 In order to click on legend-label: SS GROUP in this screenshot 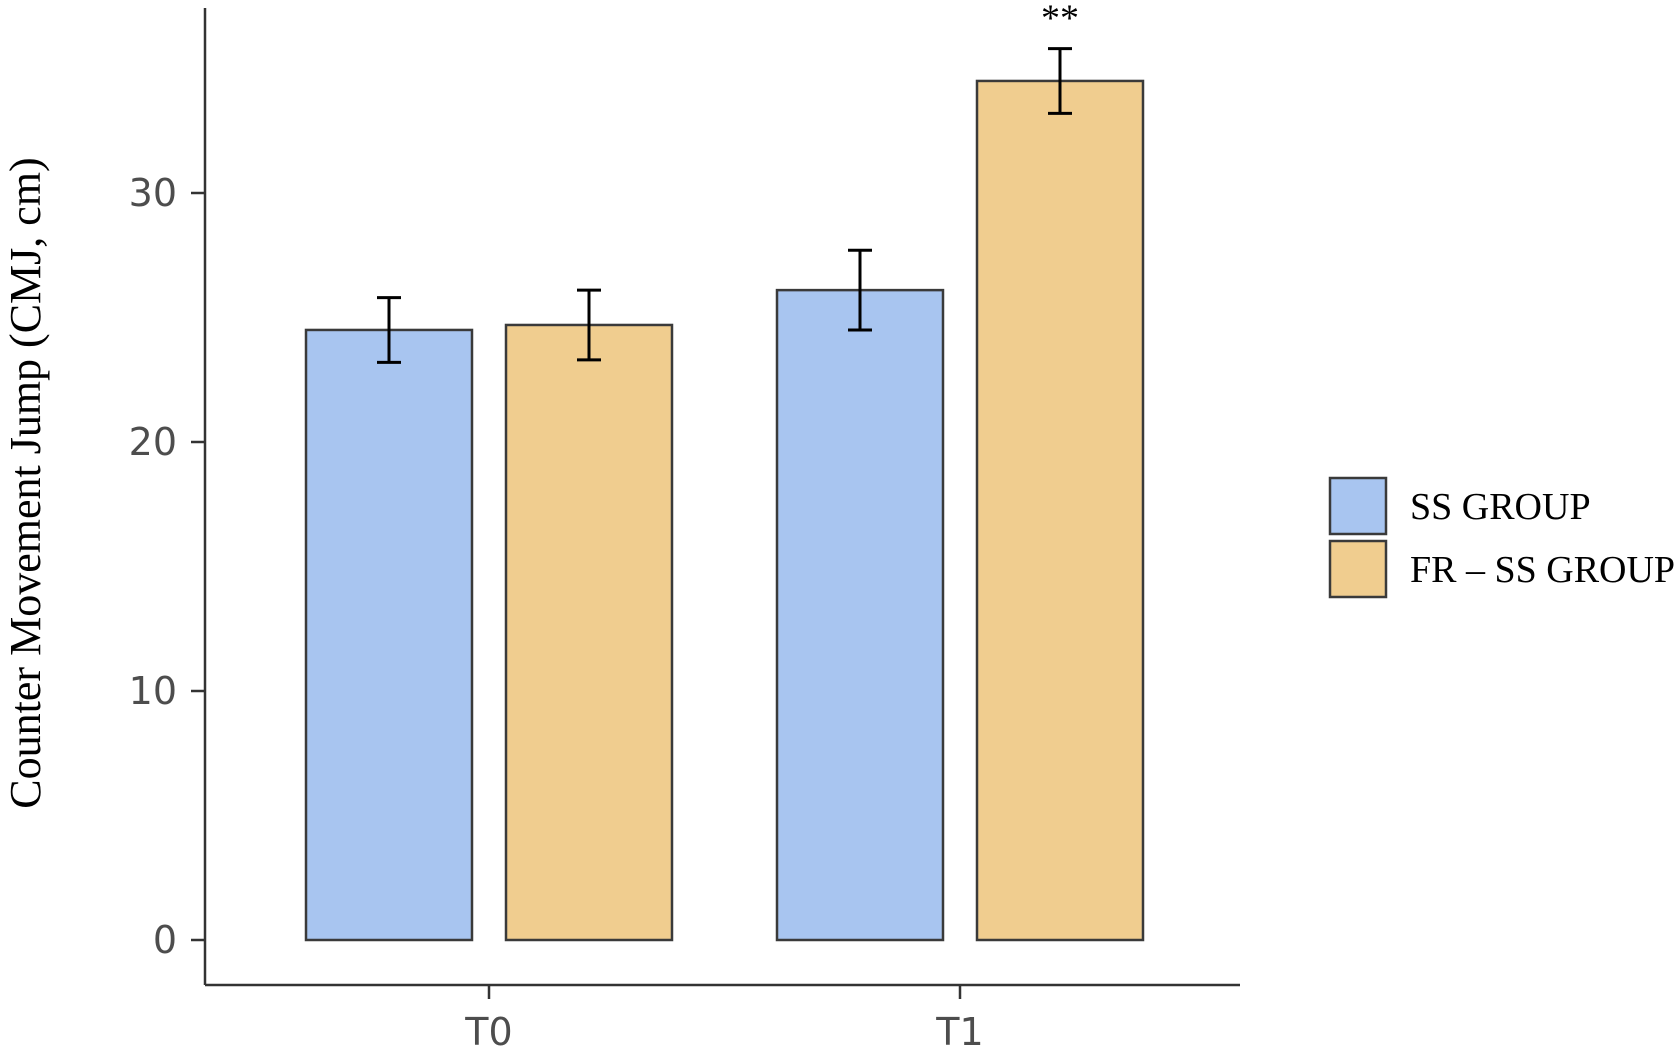, I will do `click(1500, 507)`.